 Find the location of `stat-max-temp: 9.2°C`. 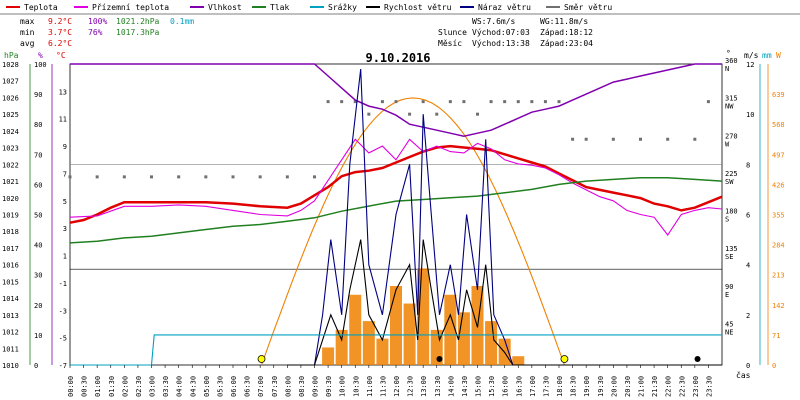

stat-max-temp: 9.2°C is located at coordinates (60, 21).